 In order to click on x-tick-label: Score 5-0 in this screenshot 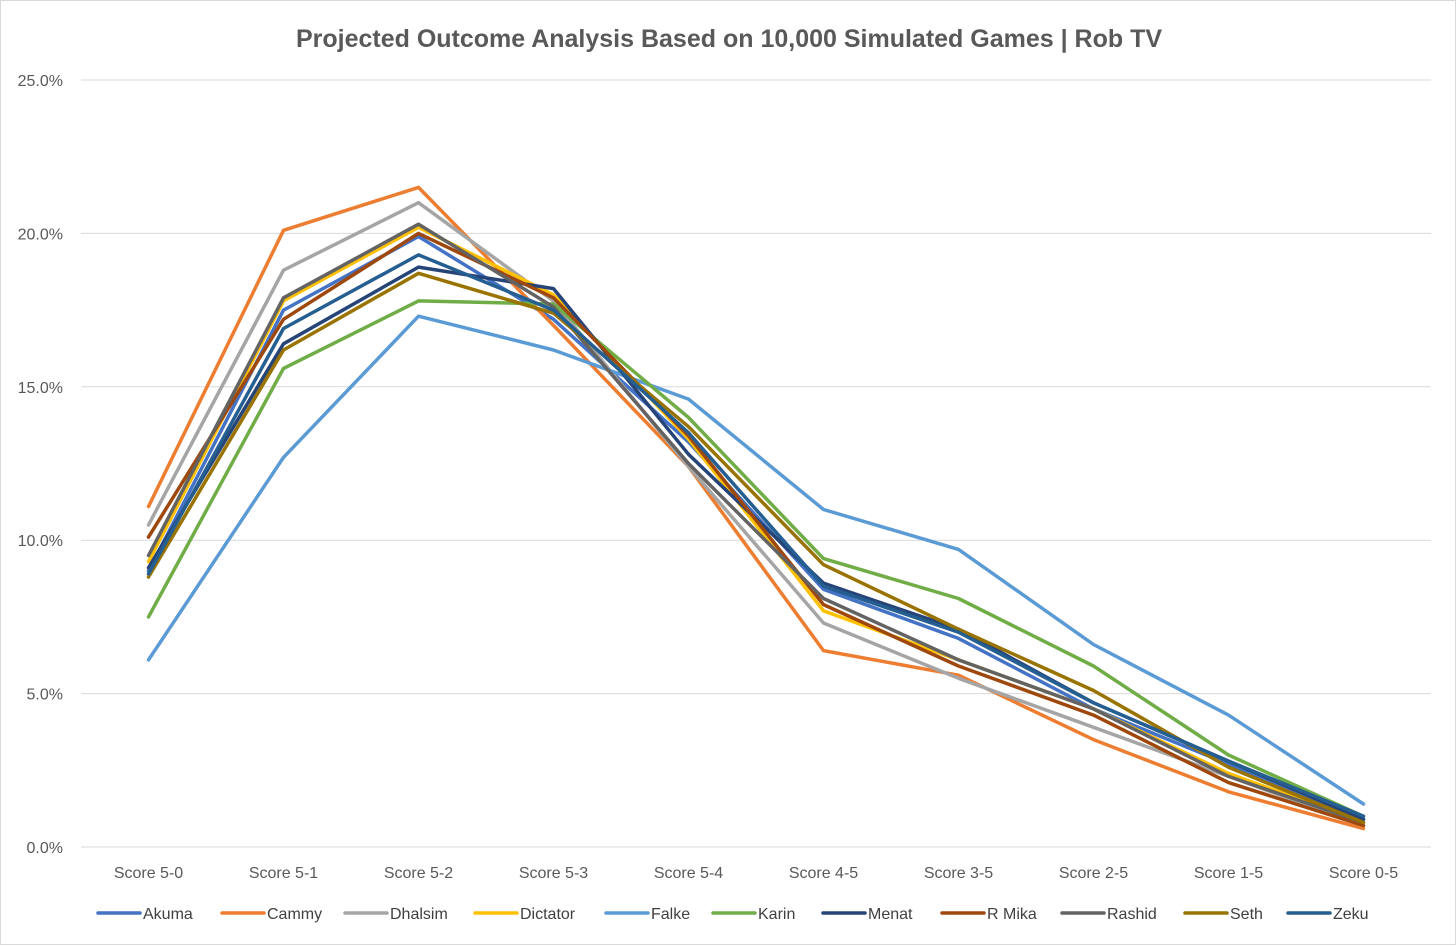, I will do `click(148, 873)`.